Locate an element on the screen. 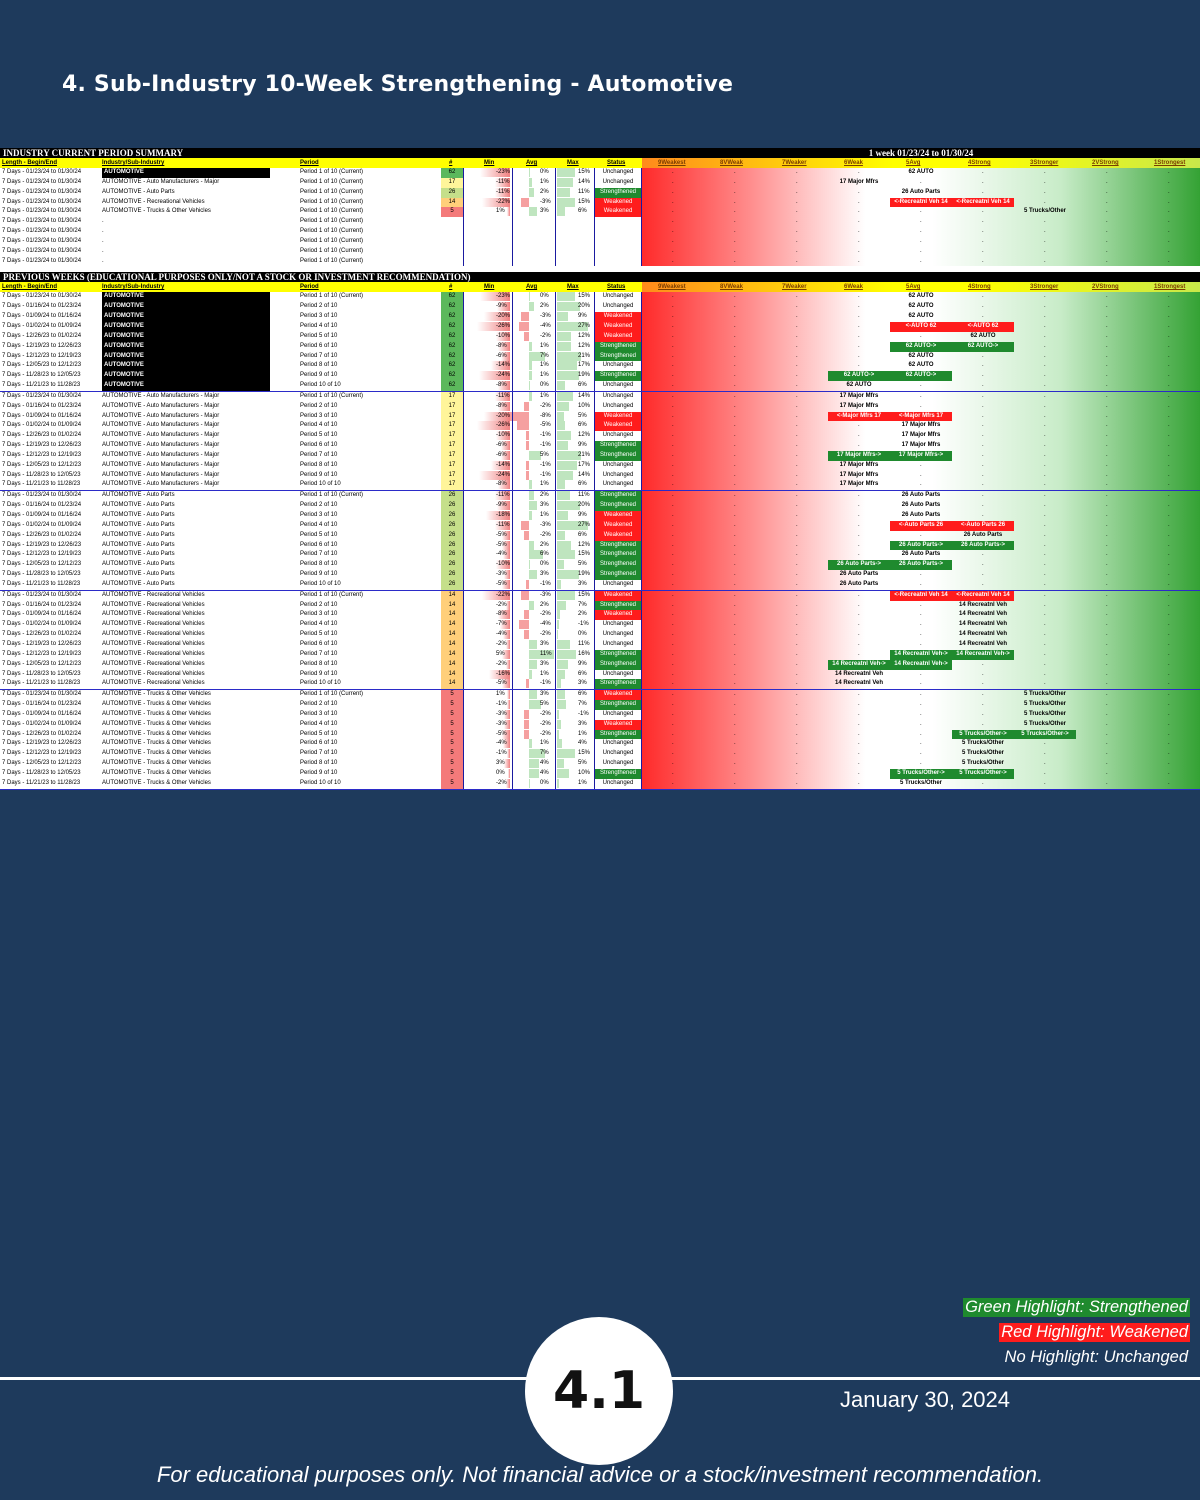 The image size is (1200, 1500). row-industry: AUTOMOTIVE - Auto Parts is located at coordinates (138, 534).